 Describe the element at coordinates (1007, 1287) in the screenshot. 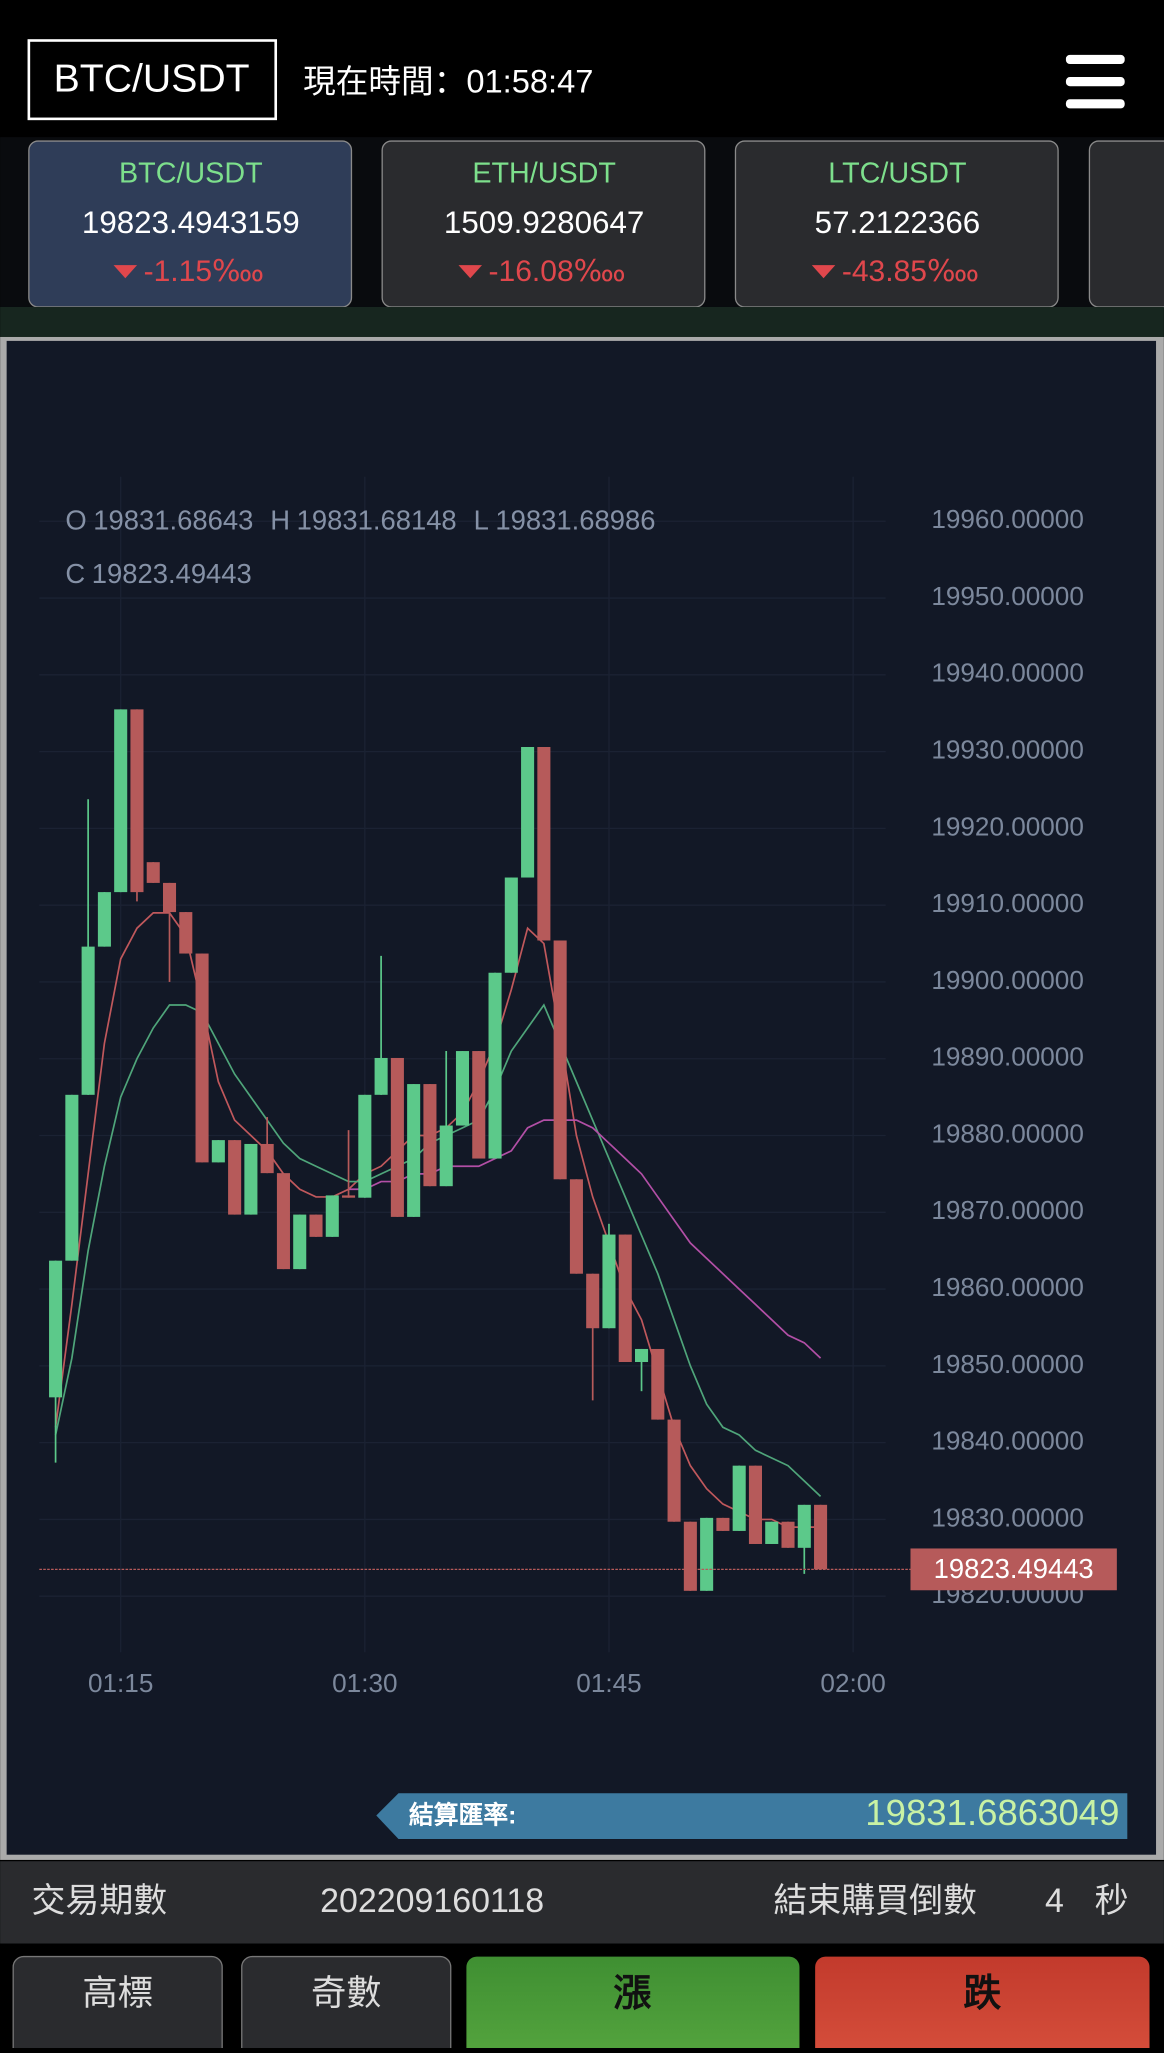

I see `y-tick-label: 19860.00000` at that location.